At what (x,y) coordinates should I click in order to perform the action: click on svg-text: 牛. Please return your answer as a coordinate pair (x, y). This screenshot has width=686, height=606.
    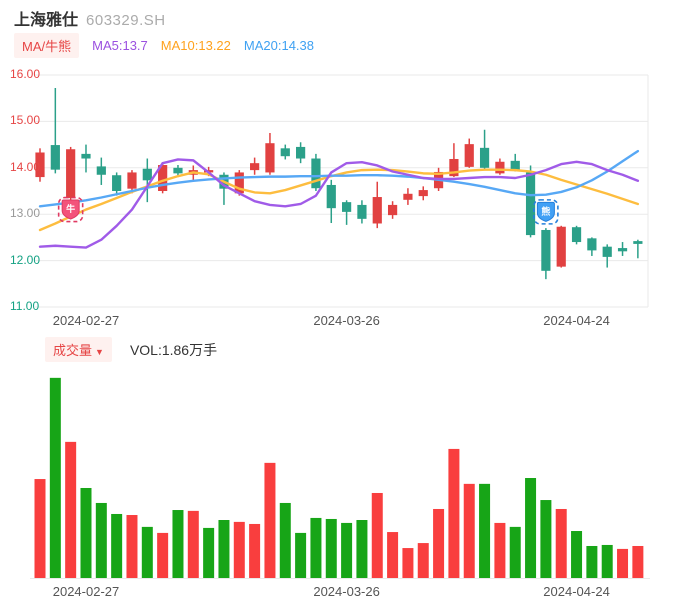
    Looking at the image, I should click on (70, 208).